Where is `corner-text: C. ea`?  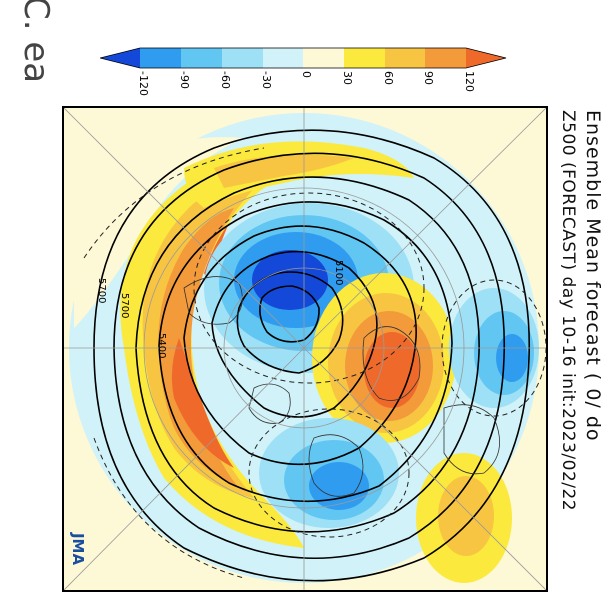
corner-text: C. ea is located at coordinates (36, 42).